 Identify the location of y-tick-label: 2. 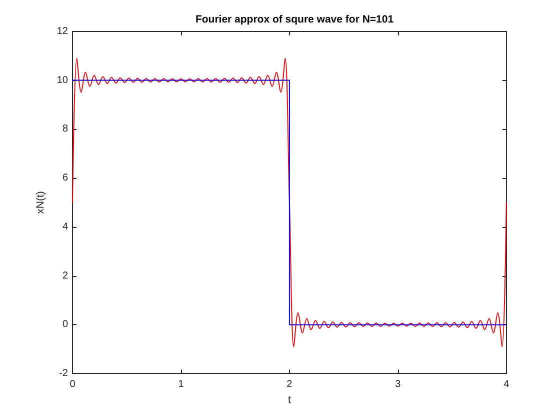
(65, 276).